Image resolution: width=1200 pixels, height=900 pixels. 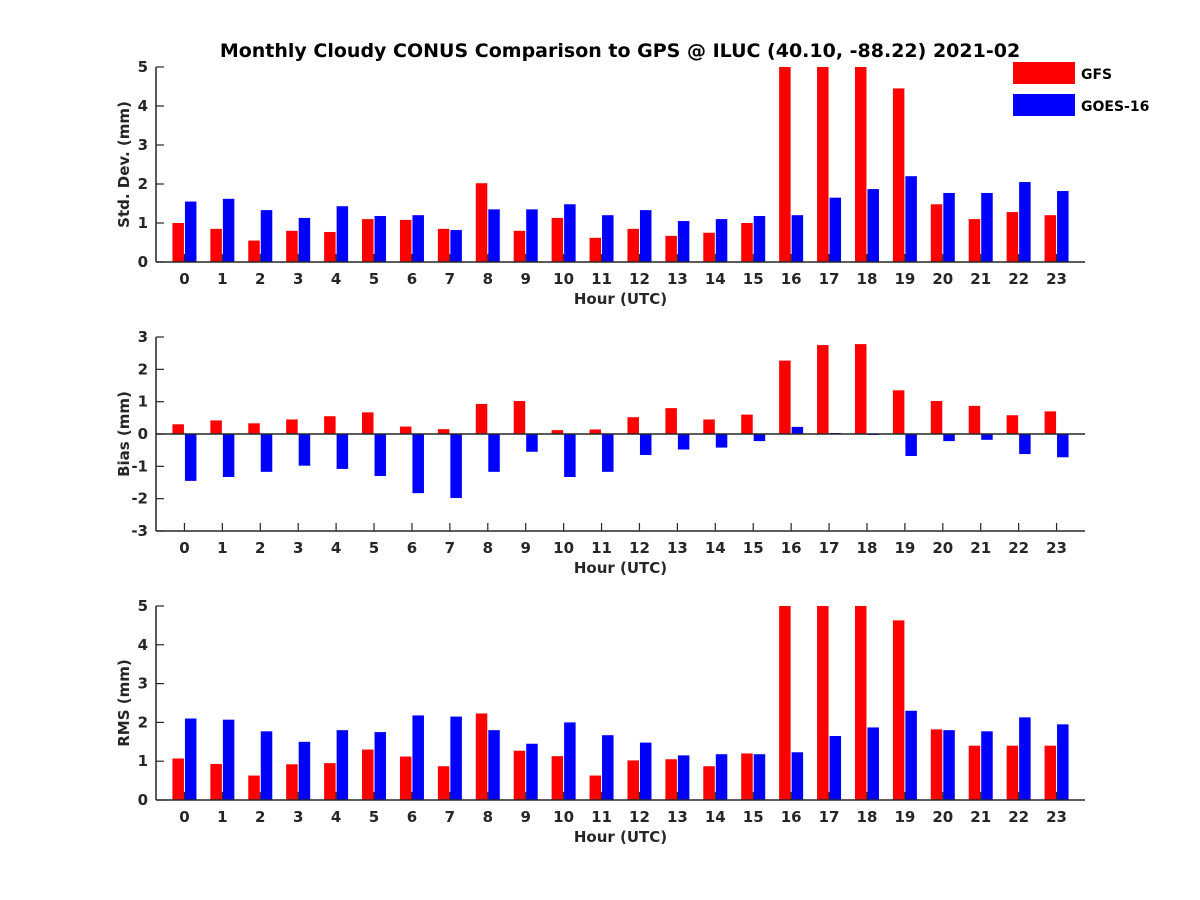 What do you see at coordinates (336, 279) in the screenshot?
I see `x-tick-label-stddev-4: 4` at bounding box center [336, 279].